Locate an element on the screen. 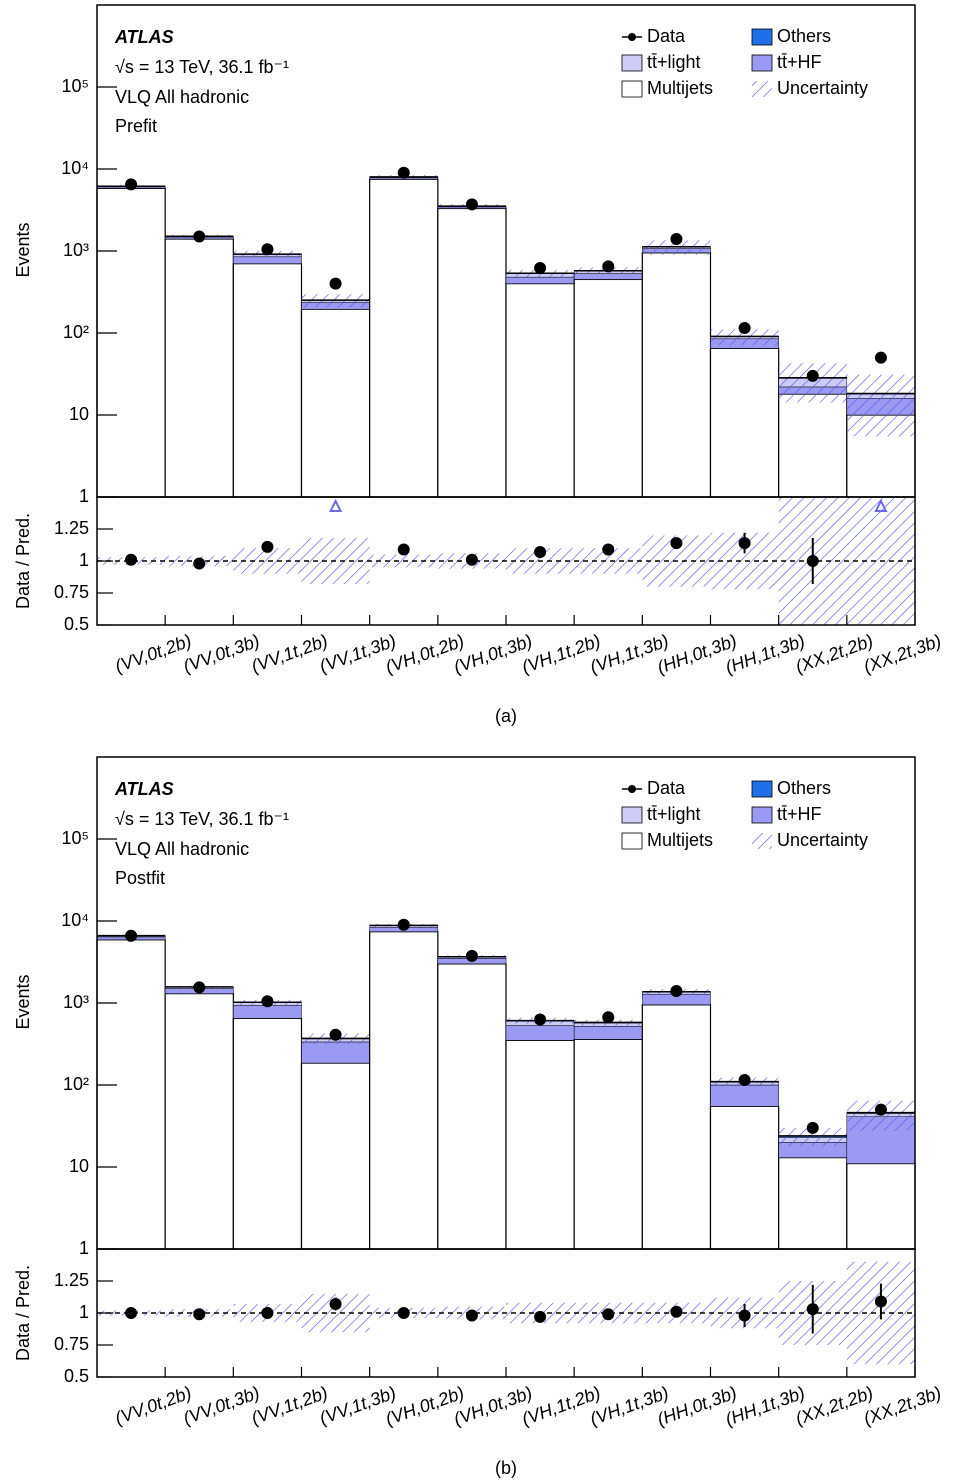 The width and height of the screenshot is (964, 1482). y-tick-label: 10³ is located at coordinates (76, 250).